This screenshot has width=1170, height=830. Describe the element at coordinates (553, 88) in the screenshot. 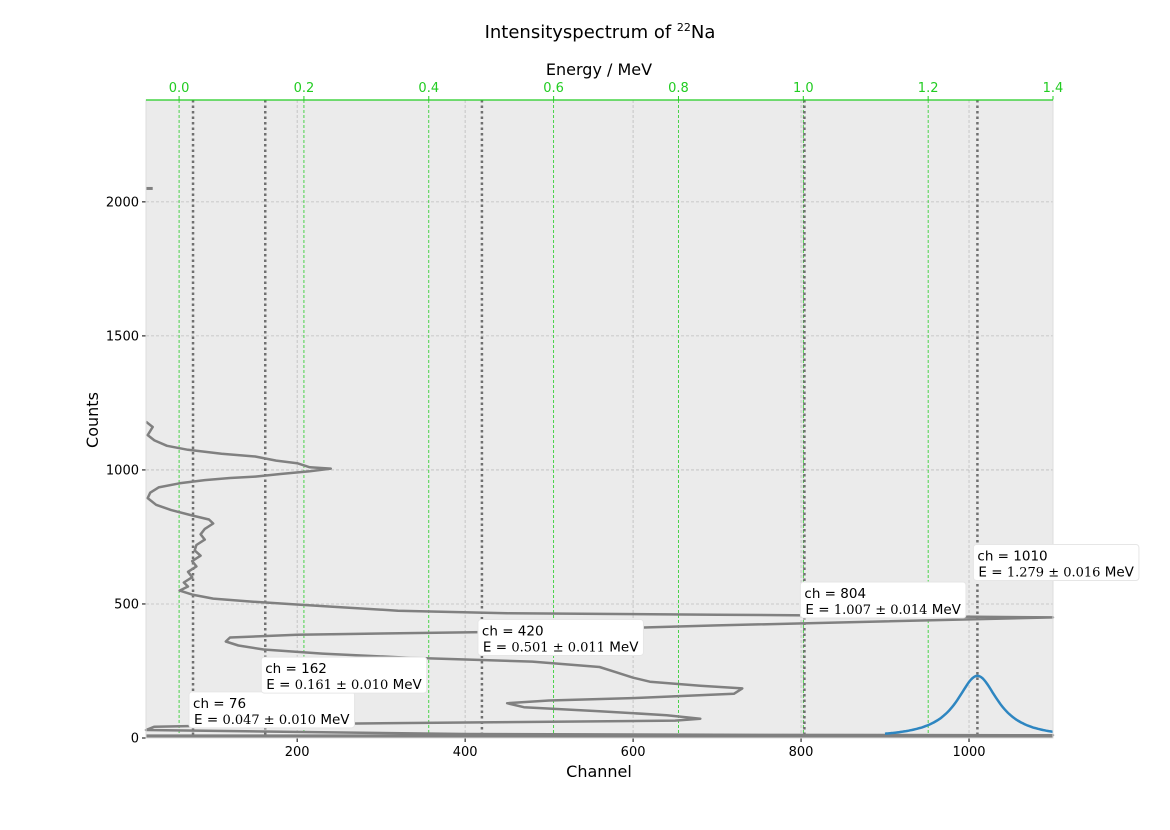

I see `energy-tick-label: 0.6` at that location.